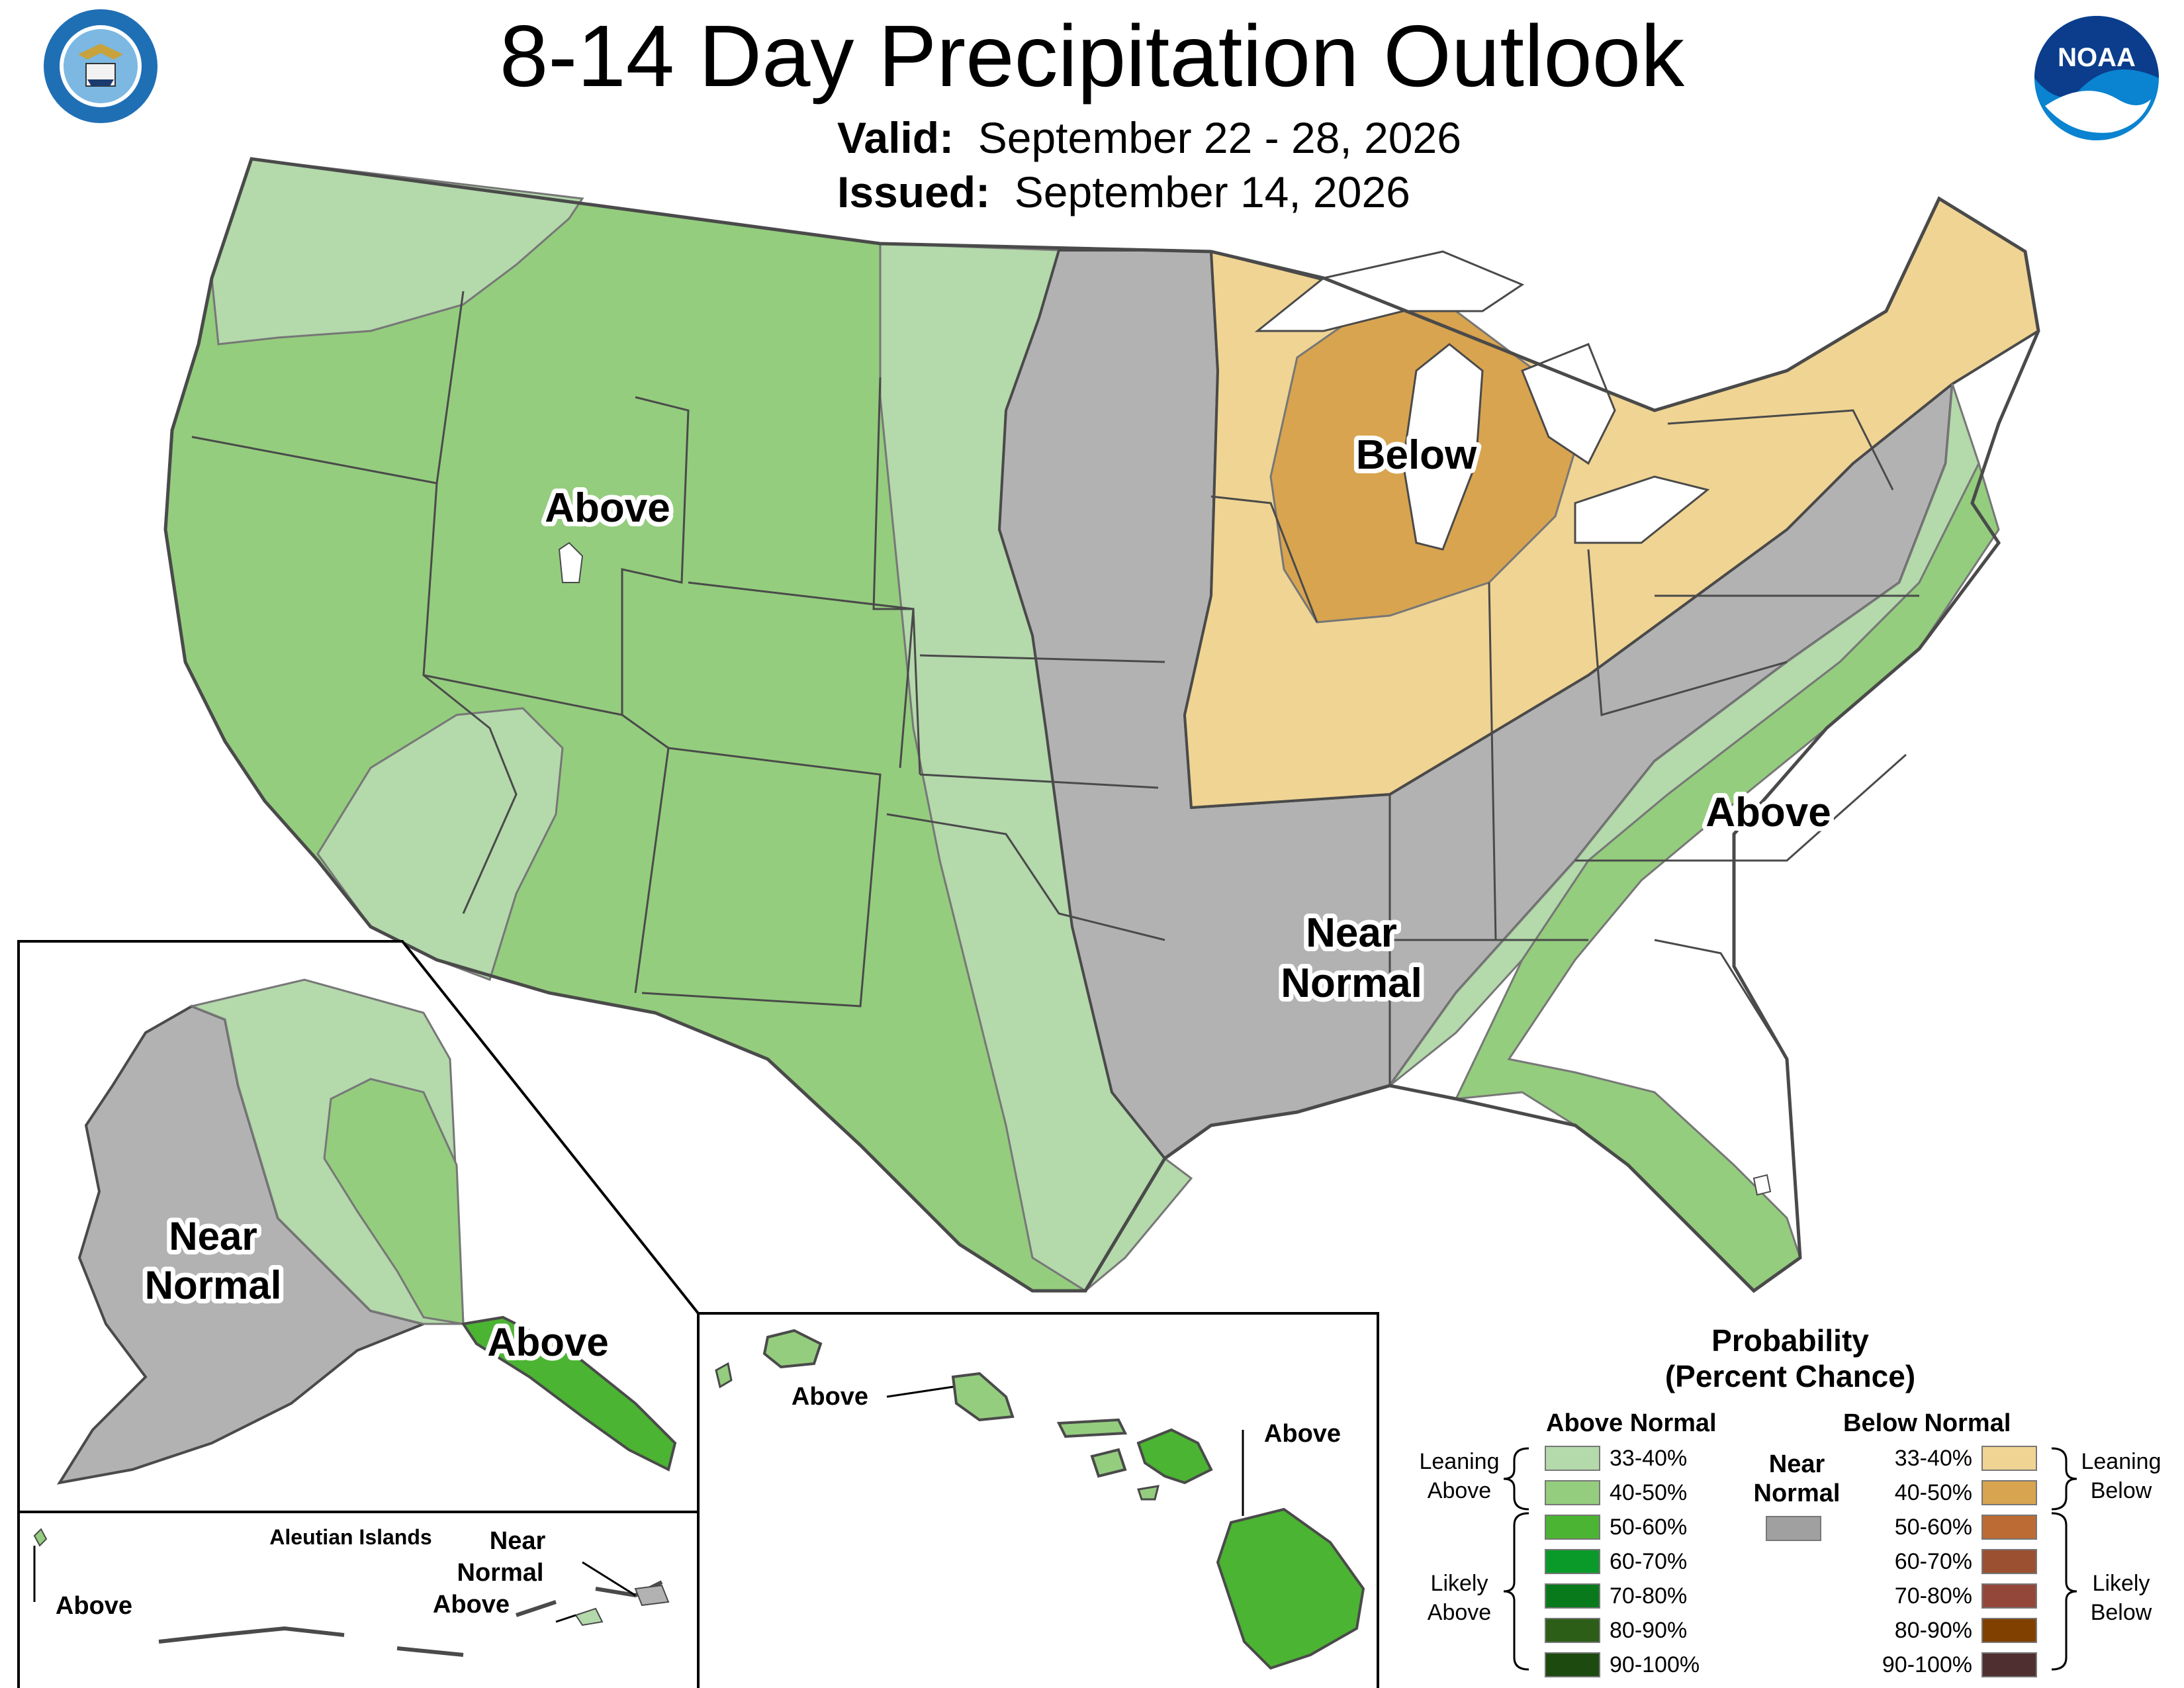 This screenshot has height=1688, width=2184. I want to click on legend-leaning-above-2: Above, so click(1459, 1490).